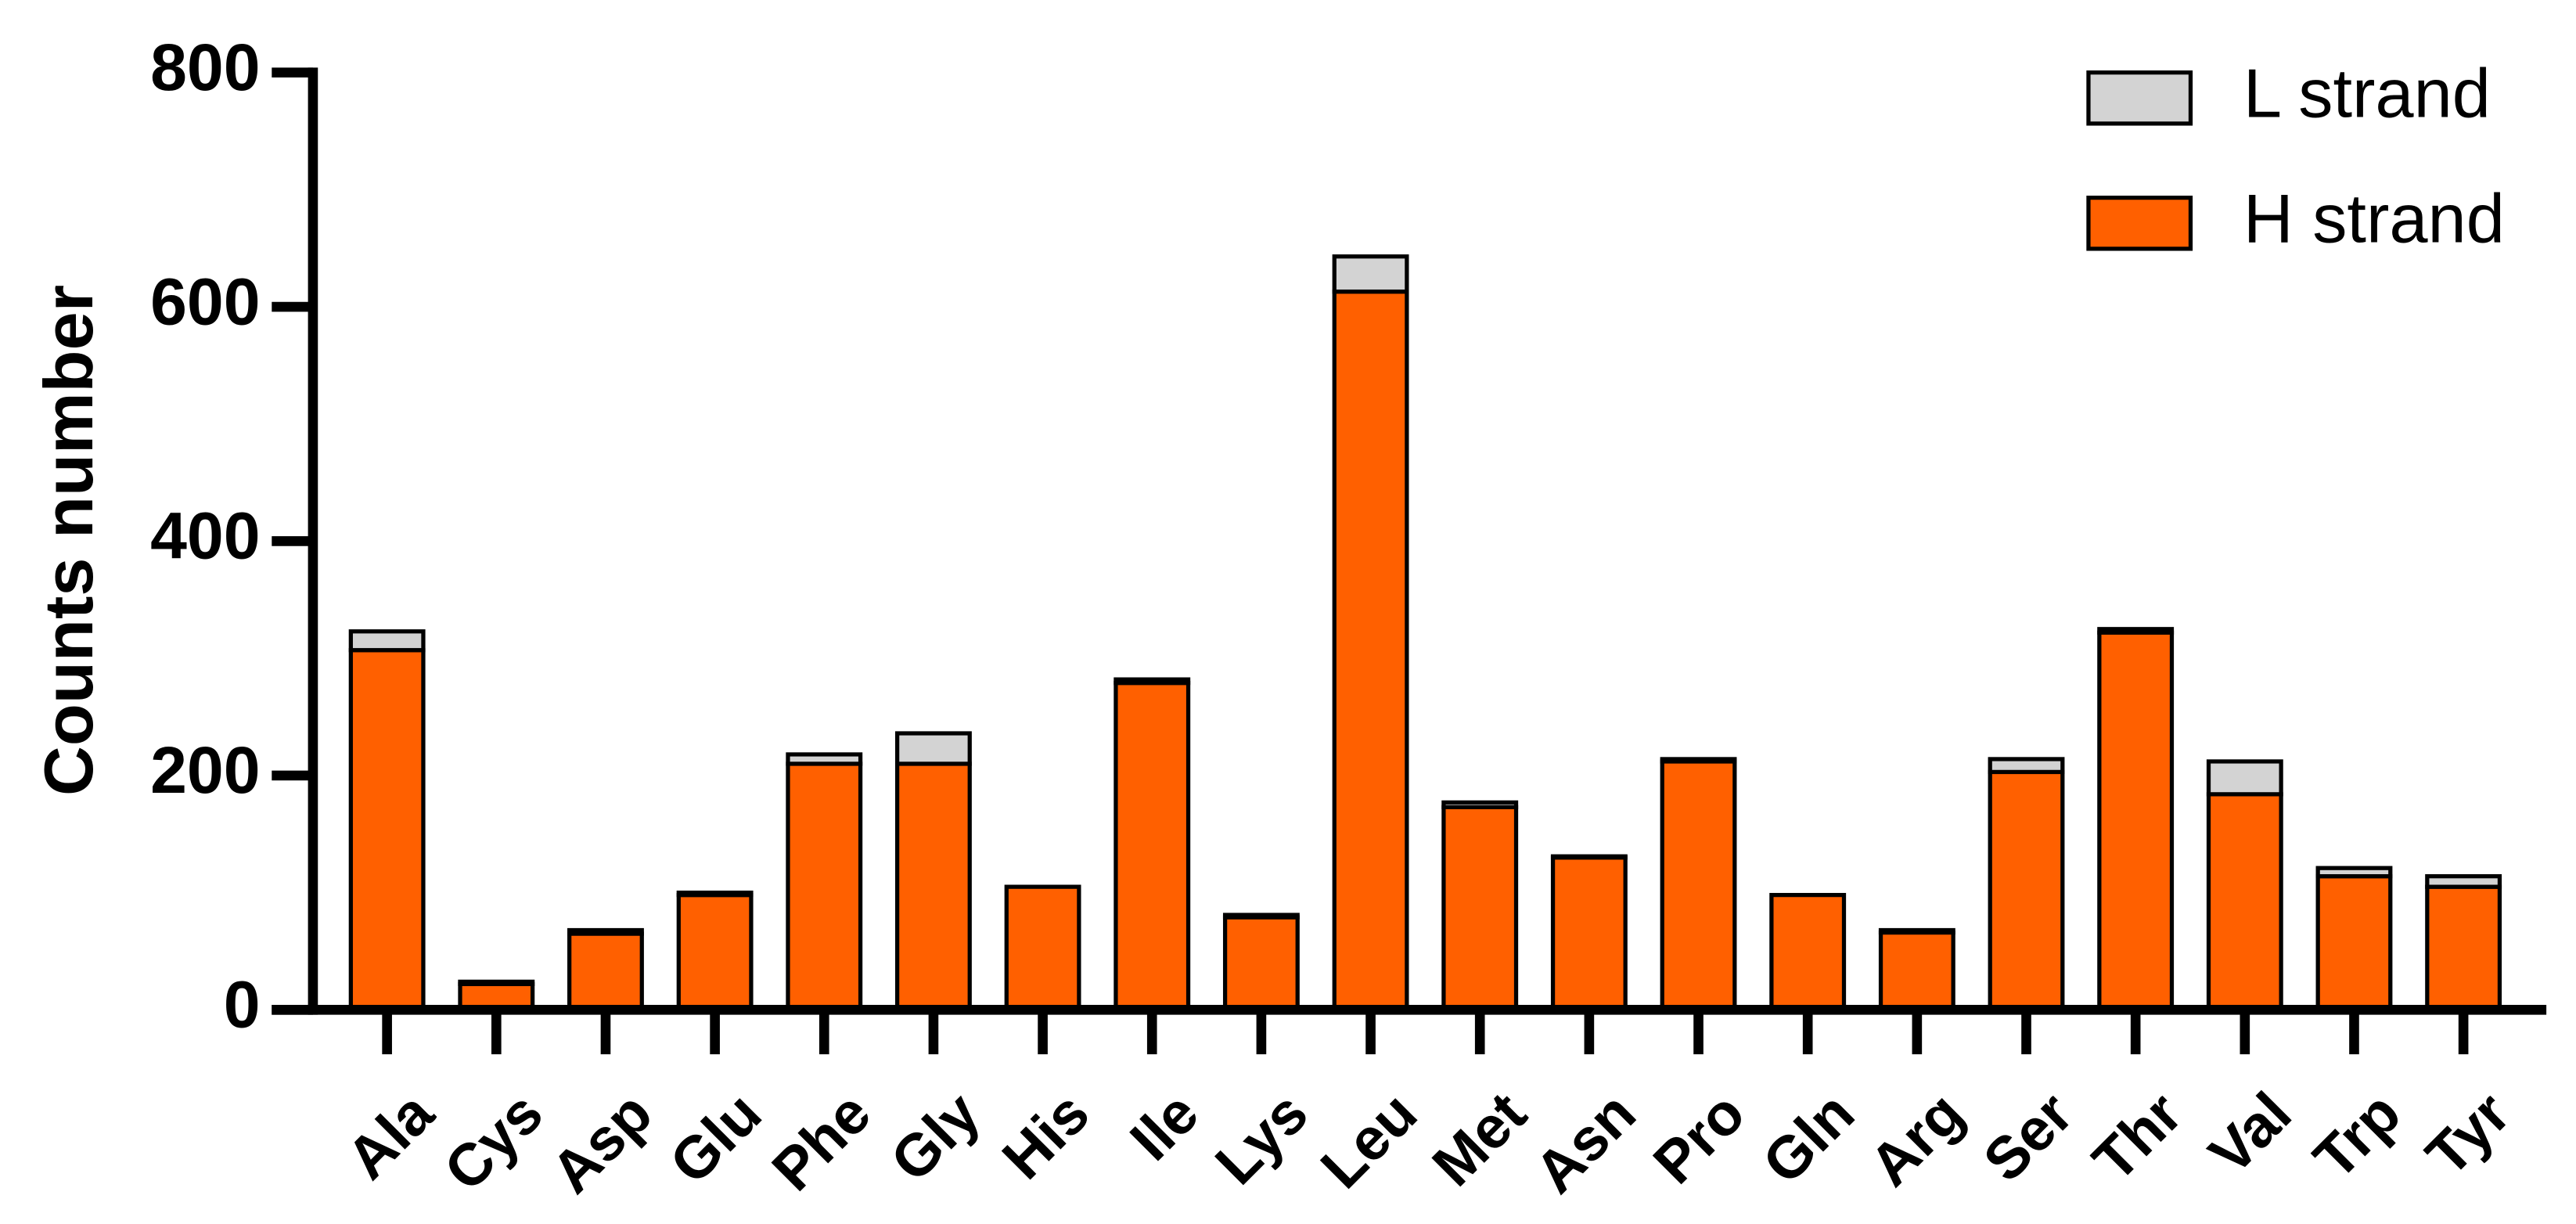 The width and height of the screenshot is (2576, 1224). Describe the element at coordinates (205, 536) in the screenshot. I see `y-tick-label: 400` at that location.